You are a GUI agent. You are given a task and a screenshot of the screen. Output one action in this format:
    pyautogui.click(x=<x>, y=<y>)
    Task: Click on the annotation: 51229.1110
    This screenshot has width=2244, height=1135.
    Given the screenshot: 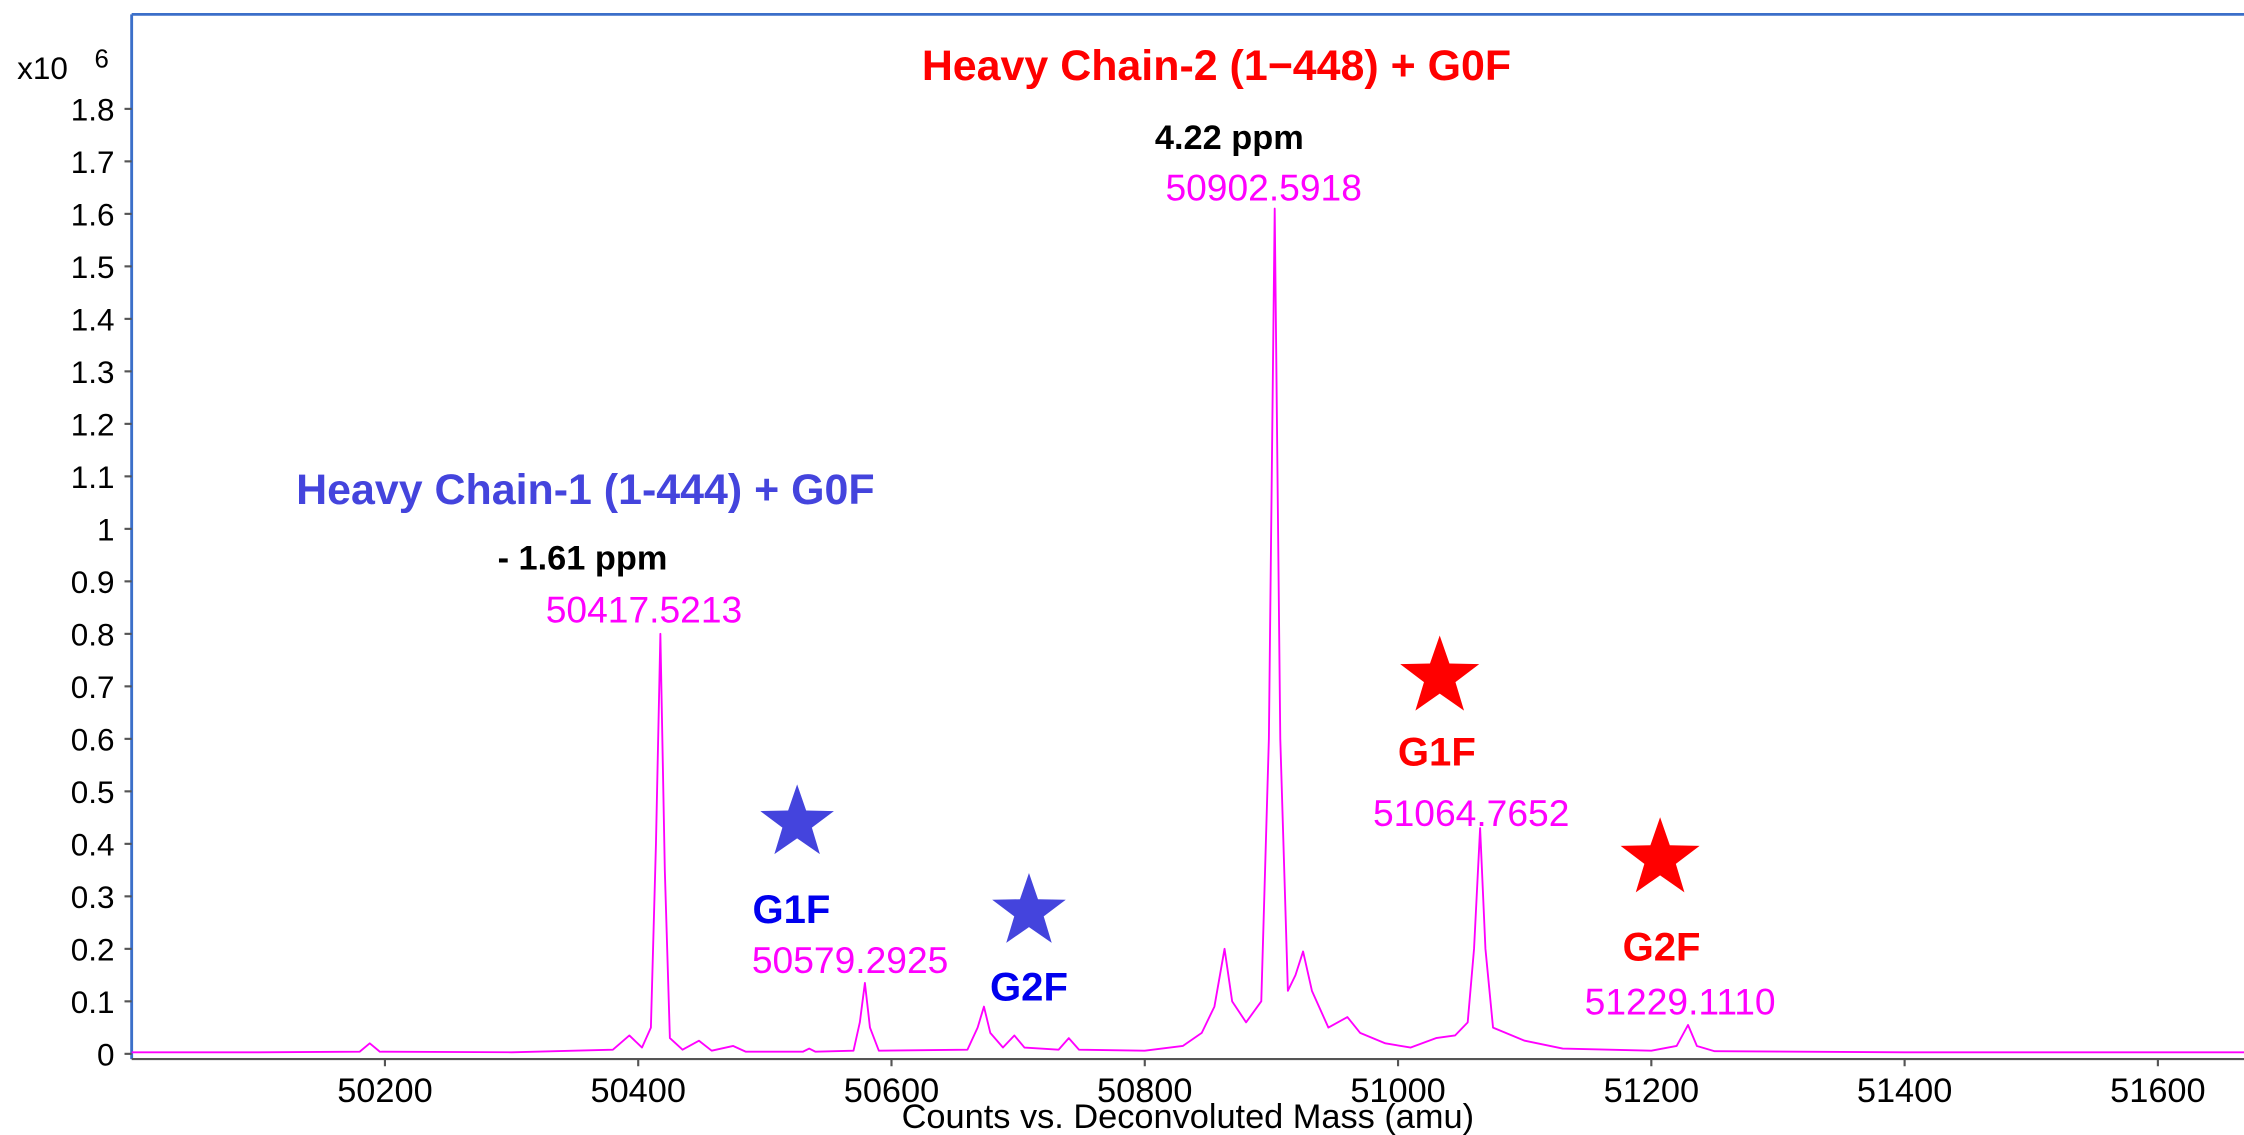 What is the action you would take?
    pyautogui.click(x=1680, y=1002)
    